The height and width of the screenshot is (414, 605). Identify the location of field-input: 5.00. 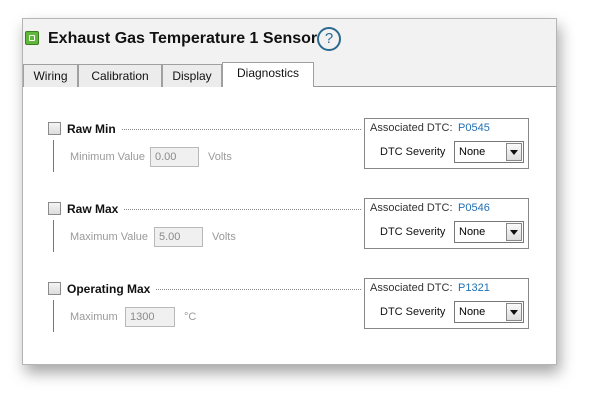
(178, 237).